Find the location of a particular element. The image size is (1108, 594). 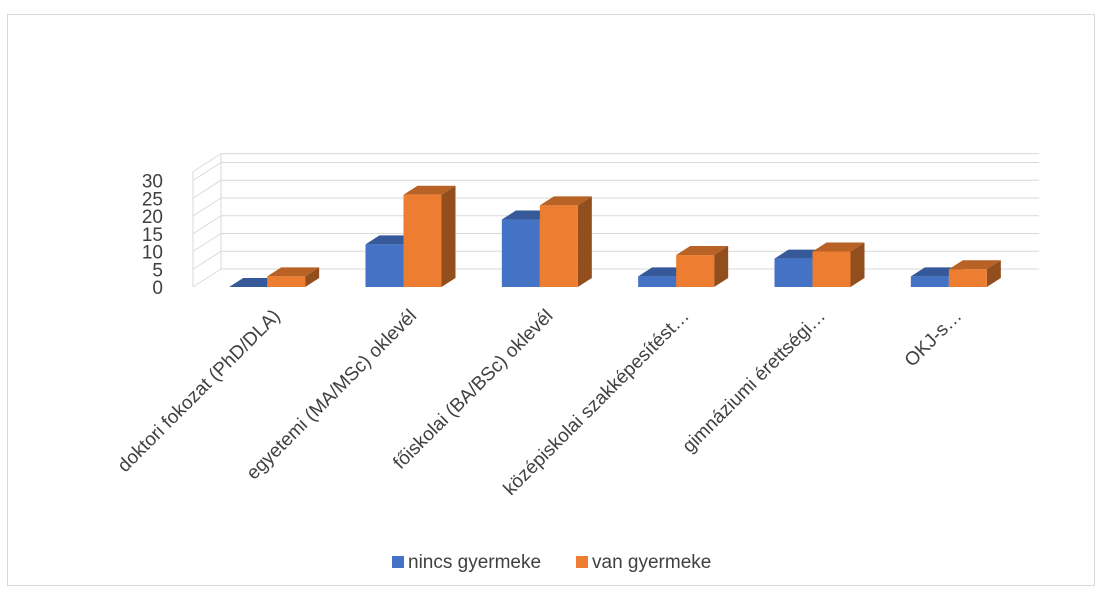

legend-item-van-gyermeke: van gyermeke is located at coordinates (643, 562).